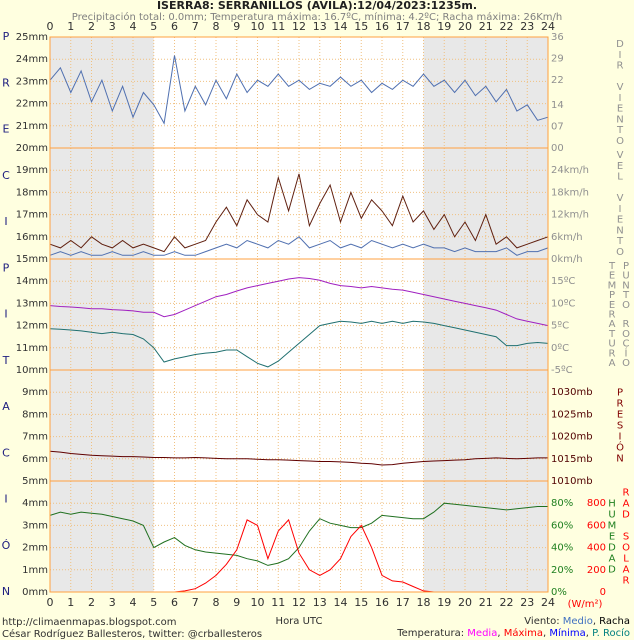  What do you see at coordinates (32, 348) in the screenshot?
I see `y-tick-label: 11mm` at bounding box center [32, 348].